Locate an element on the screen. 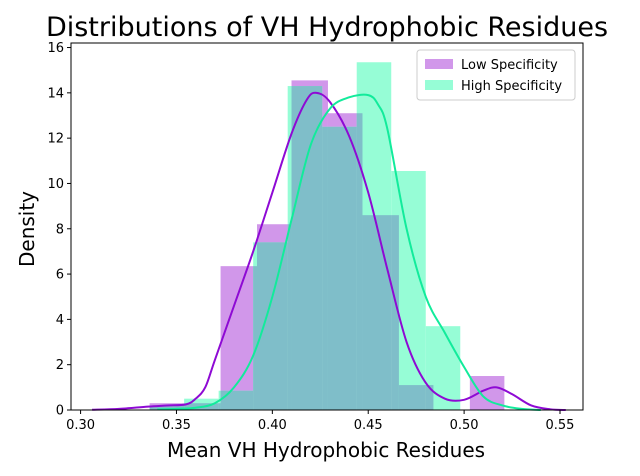  legend-label-s1: High Specificity is located at coordinates (511, 86).